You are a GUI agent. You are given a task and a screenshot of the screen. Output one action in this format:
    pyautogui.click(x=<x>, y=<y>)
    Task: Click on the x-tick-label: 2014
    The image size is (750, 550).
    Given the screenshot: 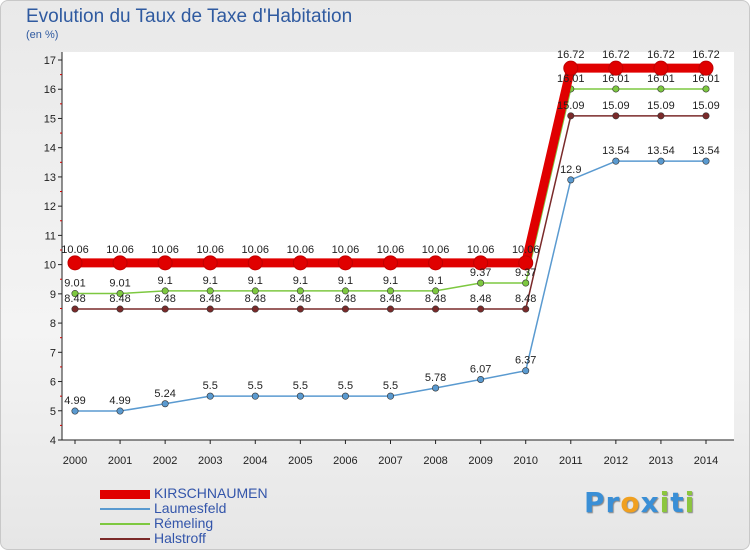 What is the action you would take?
    pyautogui.click(x=706, y=461)
    